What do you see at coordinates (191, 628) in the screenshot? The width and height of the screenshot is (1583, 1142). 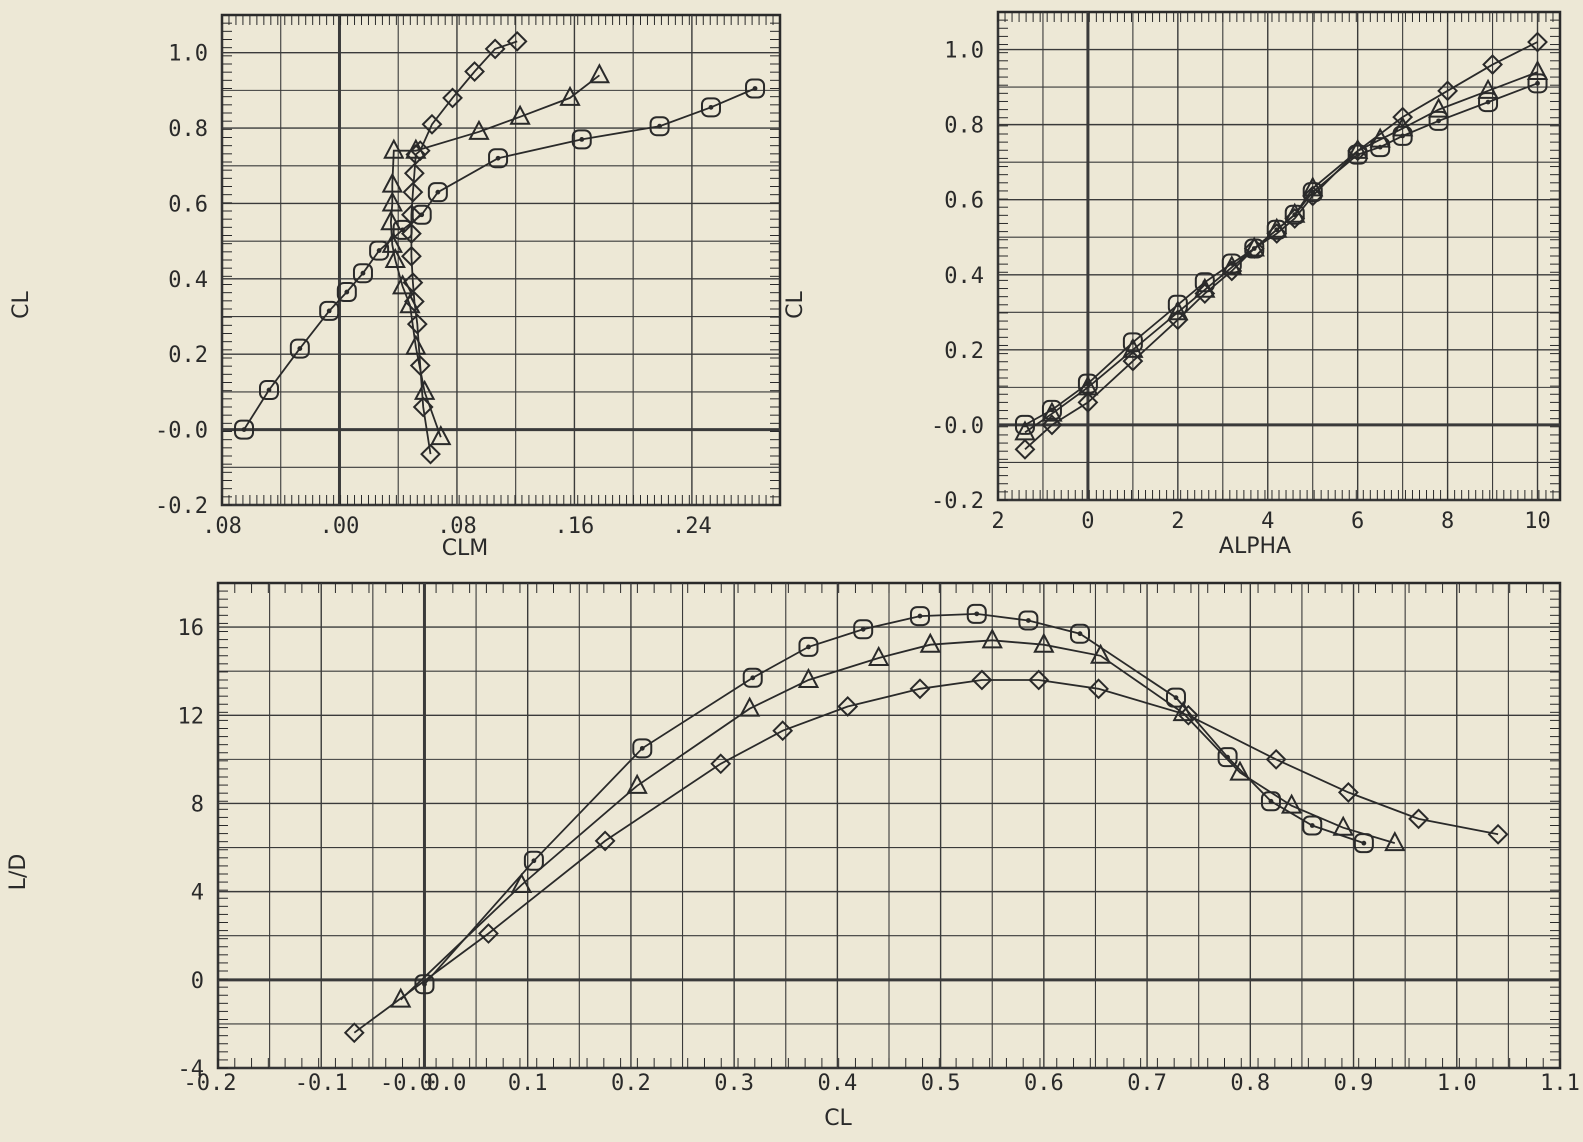 I see `y-tick-label: 16` at bounding box center [191, 628].